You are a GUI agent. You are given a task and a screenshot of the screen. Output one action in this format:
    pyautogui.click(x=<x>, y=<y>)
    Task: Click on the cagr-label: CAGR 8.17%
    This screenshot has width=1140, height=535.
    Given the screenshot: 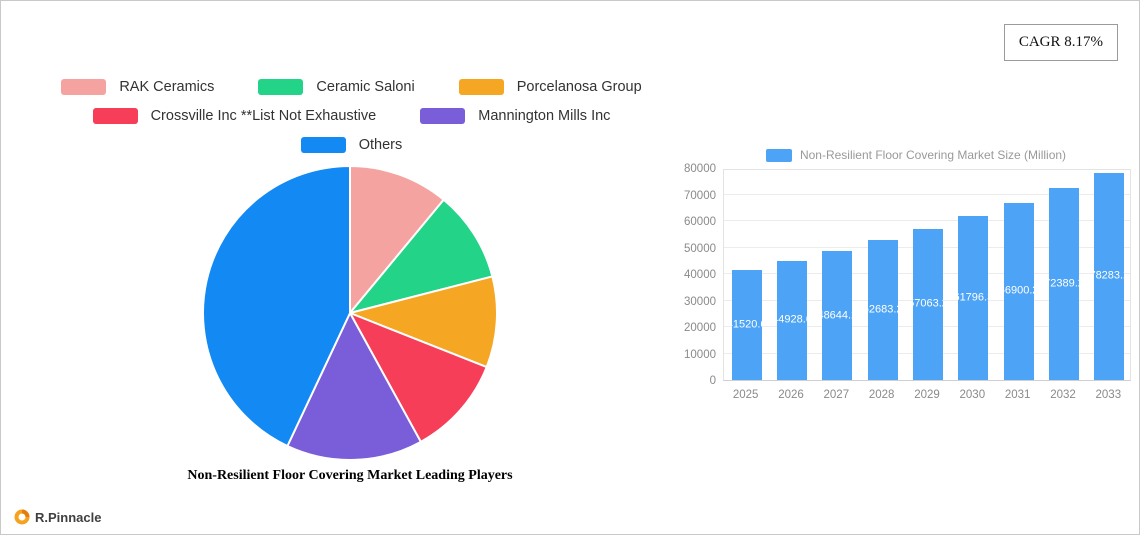 What is the action you would take?
    pyautogui.click(x=1060, y=42)
    